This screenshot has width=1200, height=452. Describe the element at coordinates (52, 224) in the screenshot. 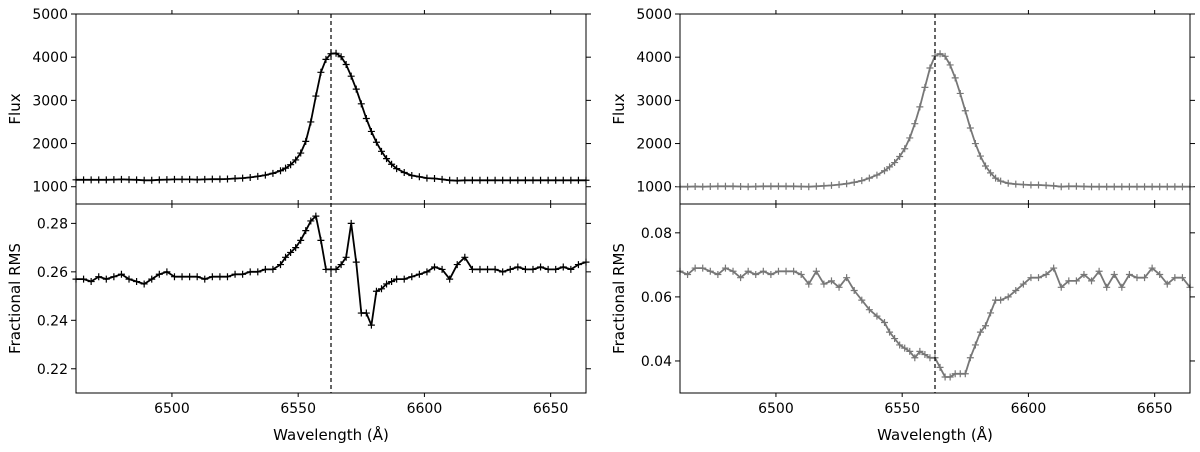

I see `y-tick-label: 0.28` at that location.